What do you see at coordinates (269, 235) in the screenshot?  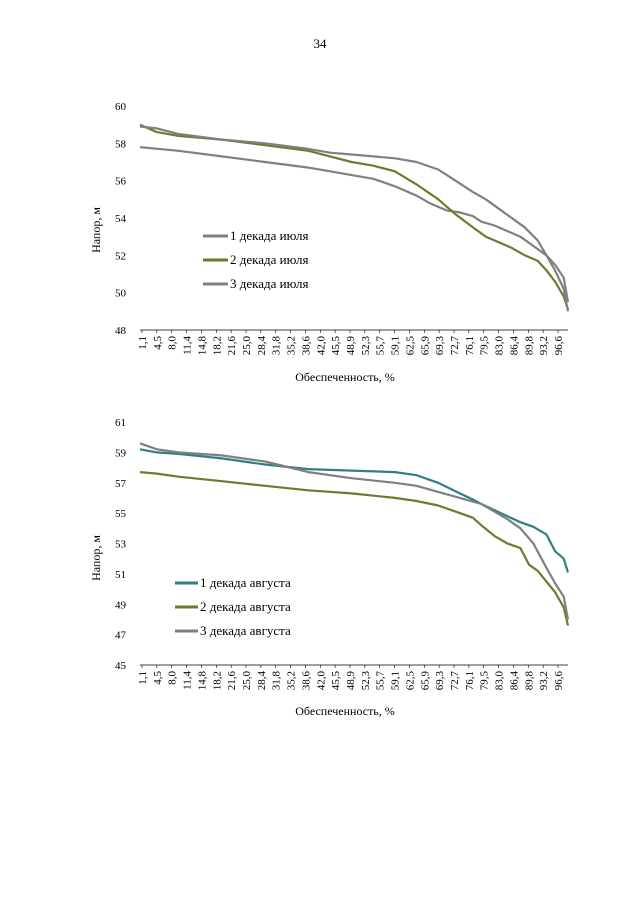 I see `legend-label-1: 1 декада июля` at bounding box center [269, 235].